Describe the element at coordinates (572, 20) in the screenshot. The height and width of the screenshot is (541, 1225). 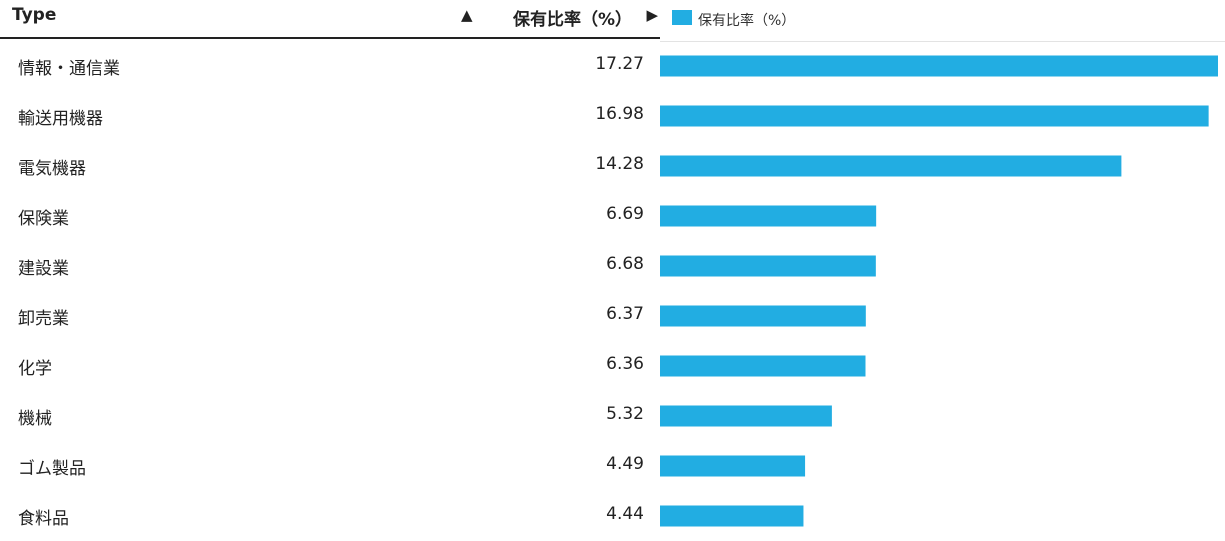
I see `column-header-ratio: 保有比率（%）` at that location.